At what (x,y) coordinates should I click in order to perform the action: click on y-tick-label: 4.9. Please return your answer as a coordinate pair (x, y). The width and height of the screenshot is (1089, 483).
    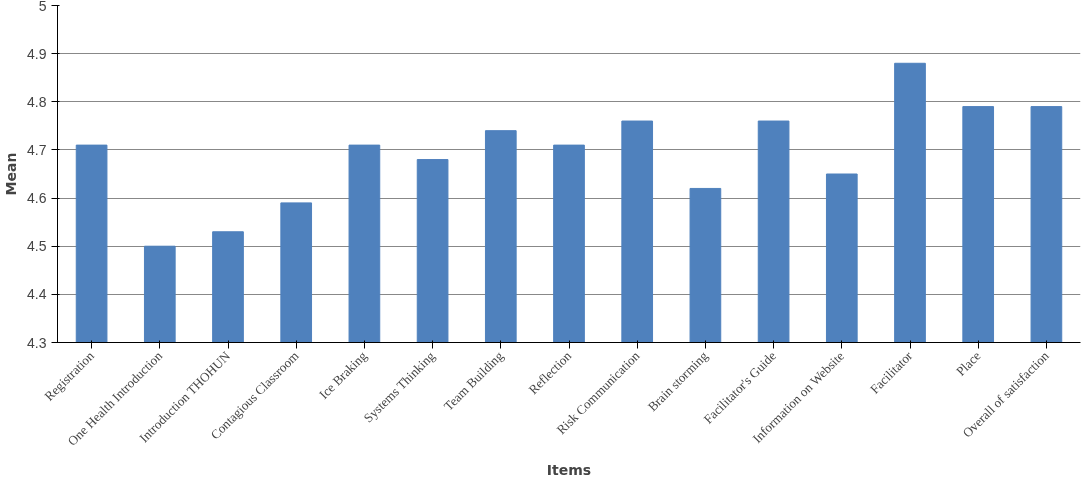
    Looking at the image, I should click on (37, 53).